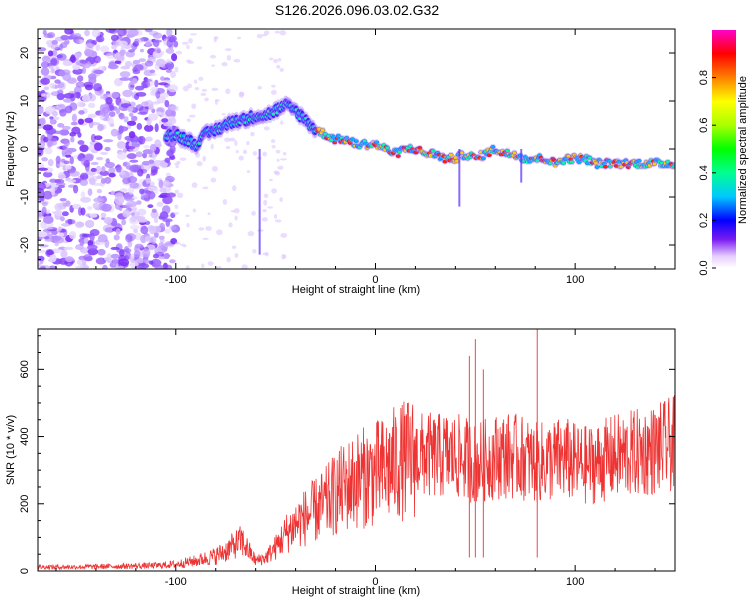  I want to click on x-tick-label: 0, so click(375, 280).